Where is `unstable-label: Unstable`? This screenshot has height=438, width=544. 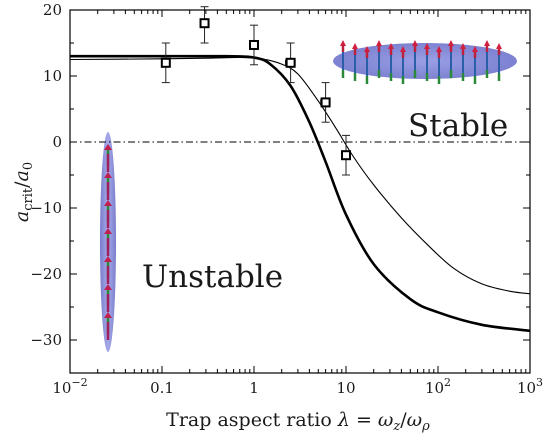 unstable-label: Unstable is located at coordinates (212, 277).